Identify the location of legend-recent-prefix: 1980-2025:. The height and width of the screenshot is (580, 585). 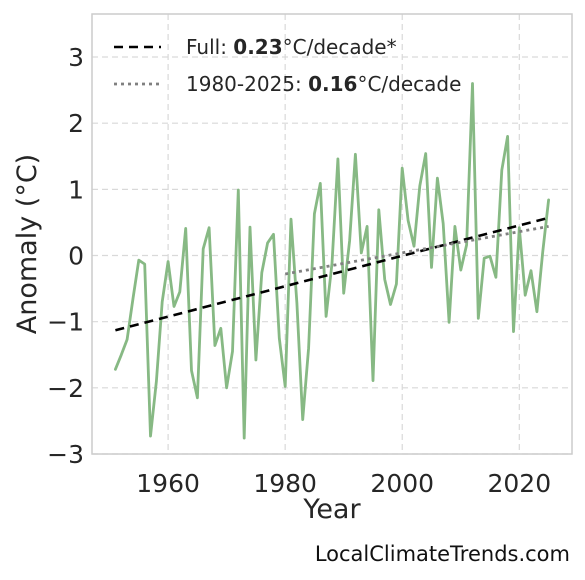
(247, 84).